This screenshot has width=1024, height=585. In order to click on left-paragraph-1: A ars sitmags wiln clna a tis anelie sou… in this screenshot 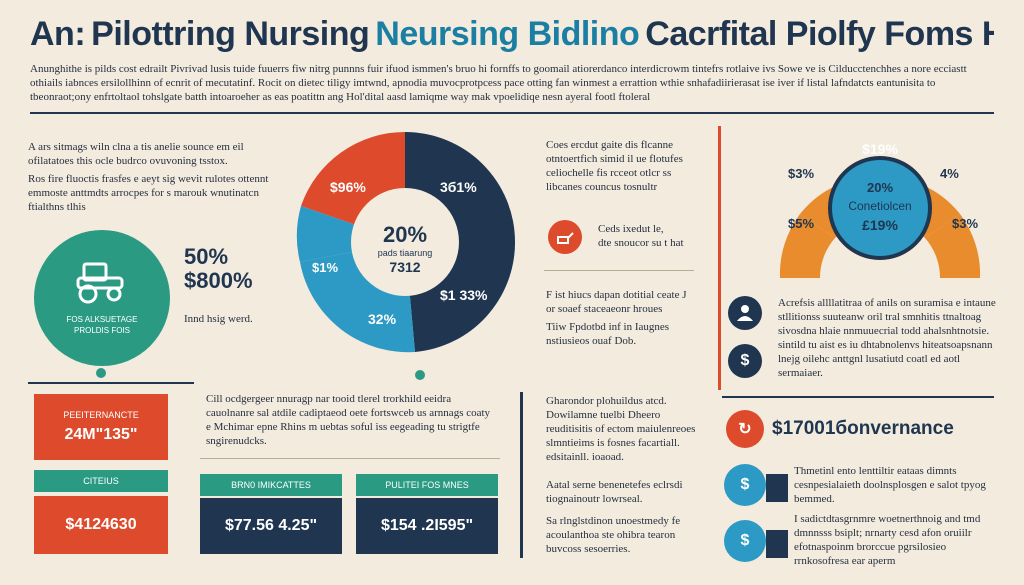, I will do `click(136, 154)`.